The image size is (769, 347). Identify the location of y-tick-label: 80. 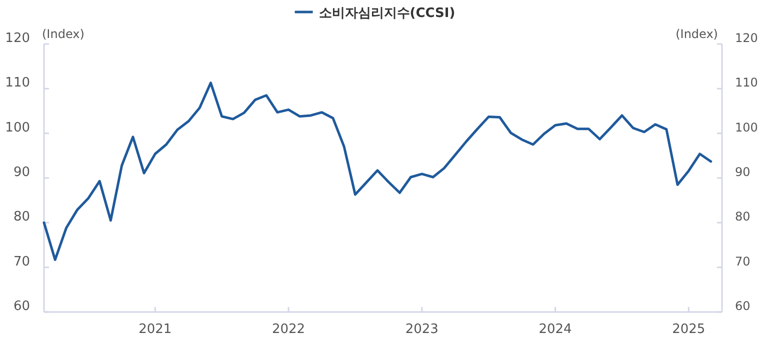
(21, 217).